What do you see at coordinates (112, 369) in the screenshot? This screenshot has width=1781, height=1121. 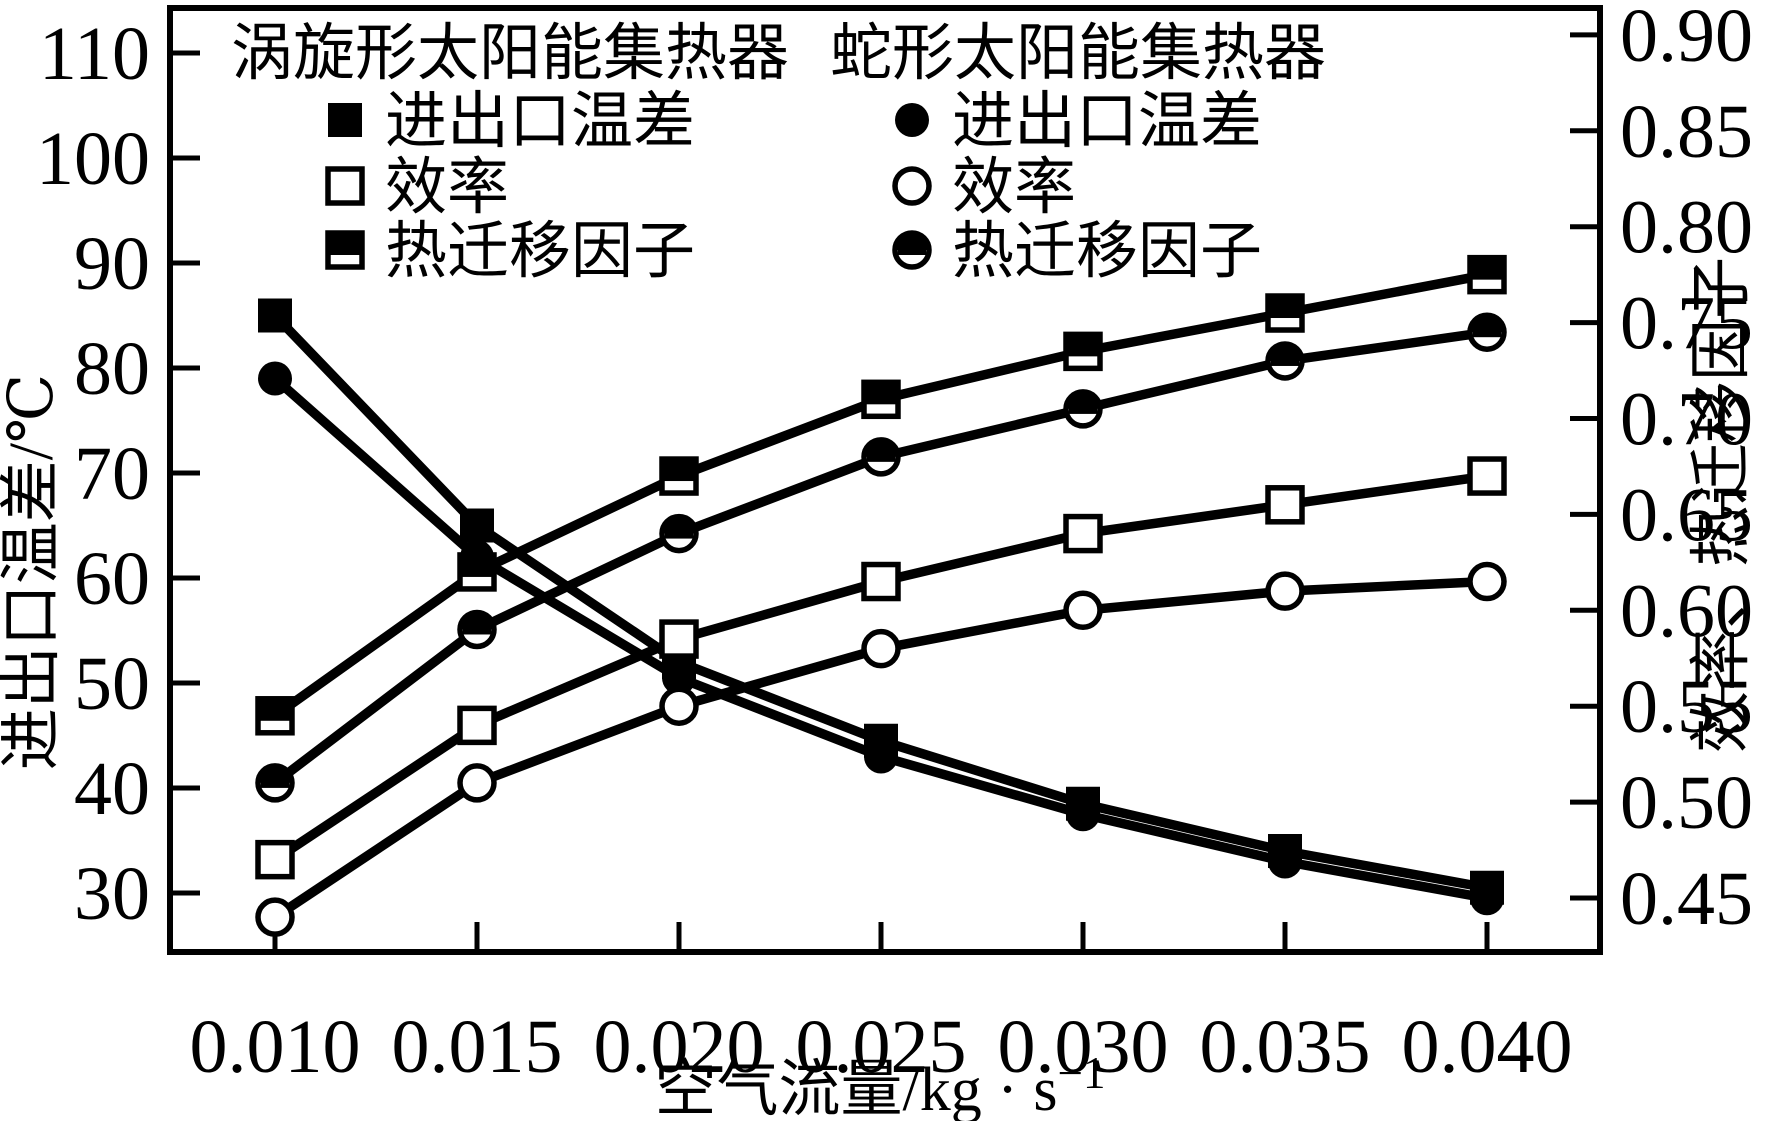 I see `left-axis-tick-label: 80` at bounding box center [112, 369].